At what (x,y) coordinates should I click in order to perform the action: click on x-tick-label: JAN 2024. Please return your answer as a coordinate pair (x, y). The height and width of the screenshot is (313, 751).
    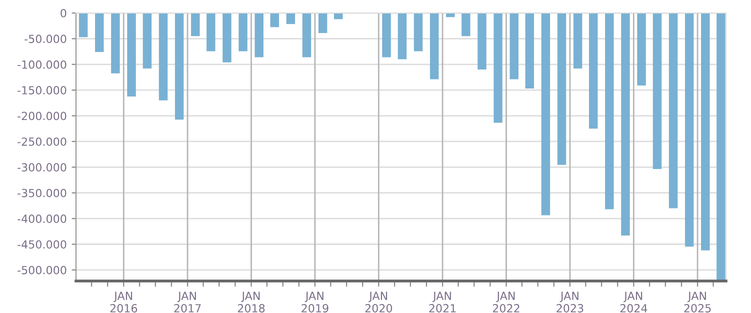
    Looking at the image, I should click on (634, 302).